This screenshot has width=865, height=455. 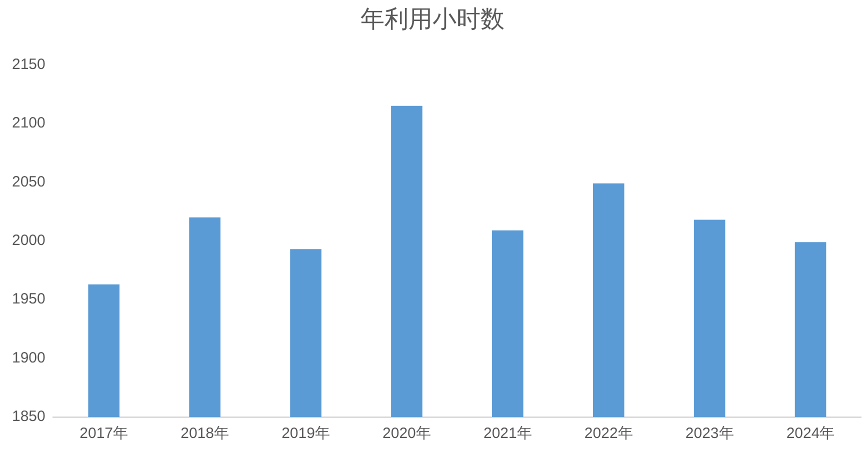 I want to click on x-tick-label: 2020年, so click(x=406, y=433).